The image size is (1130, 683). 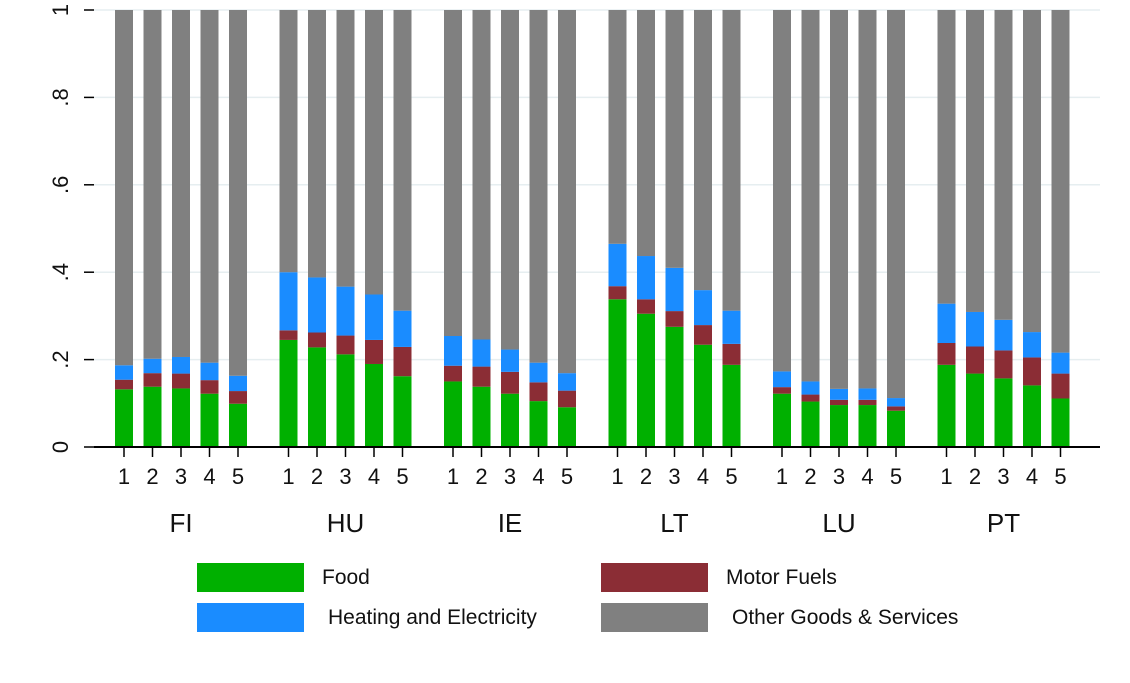 What do you see at coordinates (975, 360) in the screenshot?
I see `bar-pt-2-motor-fuels` at bounding box center [975, 360].